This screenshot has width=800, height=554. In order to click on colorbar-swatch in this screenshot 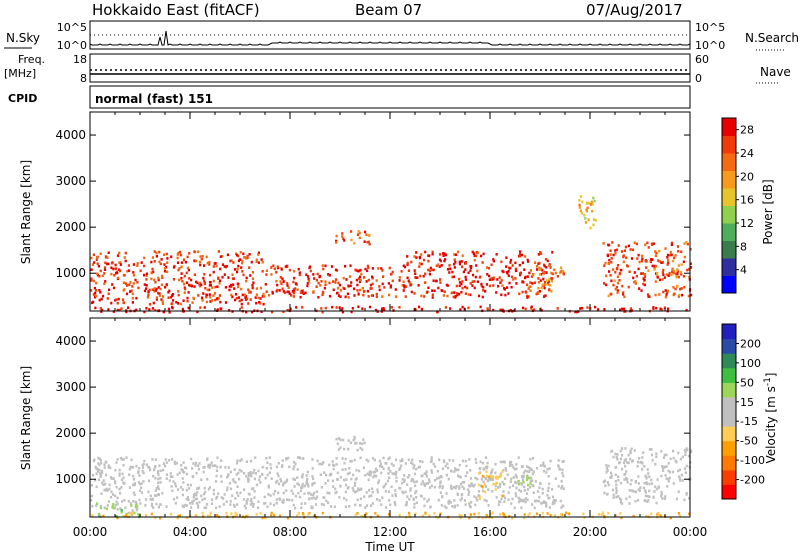, I will do `click(729, 249)`.